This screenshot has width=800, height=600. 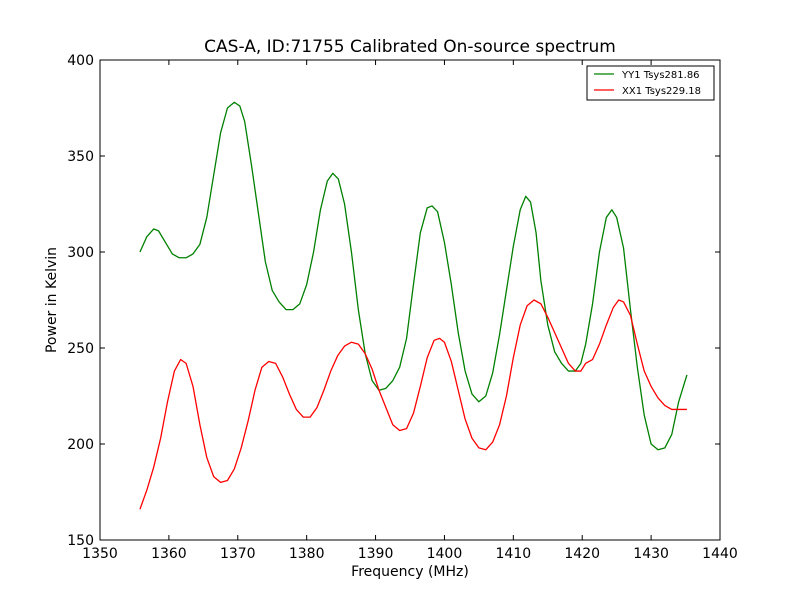 What do you see at coordinates (100, 554) in the screenshot?
I see `x-tick-label: 1350` at bounding box center [100, 554].